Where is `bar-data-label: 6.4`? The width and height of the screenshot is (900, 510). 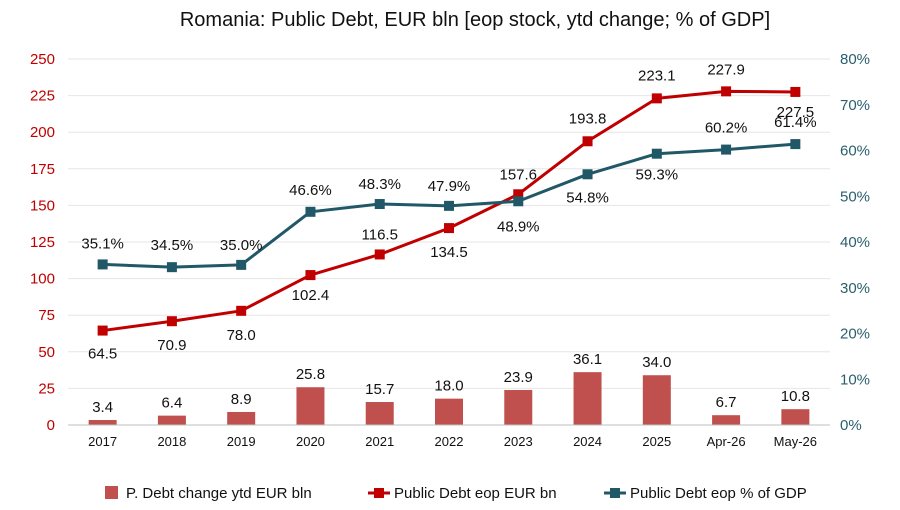
bar-data-label: 6.4 is located at coordinates (171, 403).